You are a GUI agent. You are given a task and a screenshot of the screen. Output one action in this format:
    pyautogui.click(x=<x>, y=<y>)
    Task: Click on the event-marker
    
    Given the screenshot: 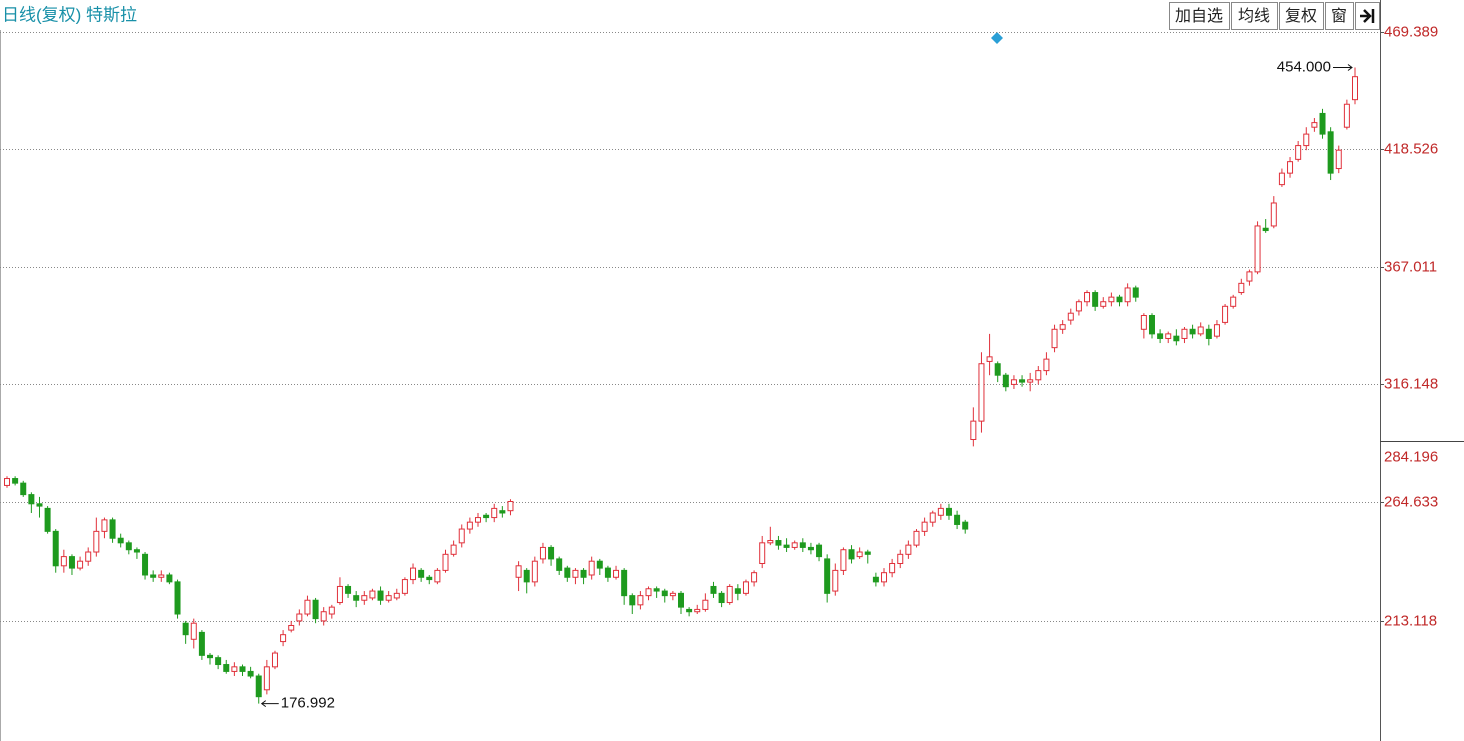 What is the action you would take?
    pyautogui.click(x=997, y=38)
    